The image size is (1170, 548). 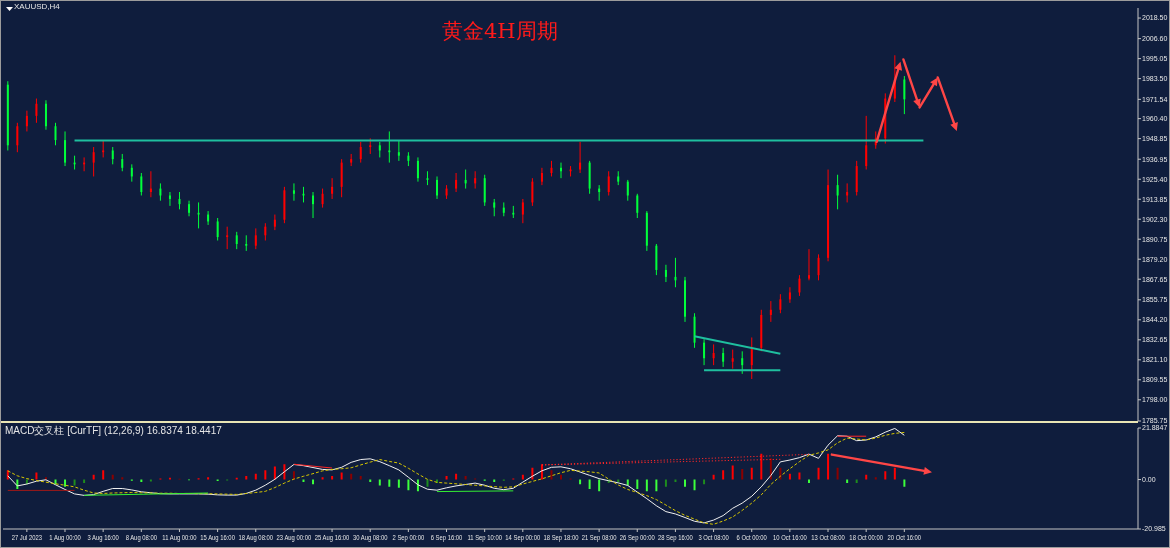 I want to click on annotation: XAUUSD,H4, so click(x=37, y=7).